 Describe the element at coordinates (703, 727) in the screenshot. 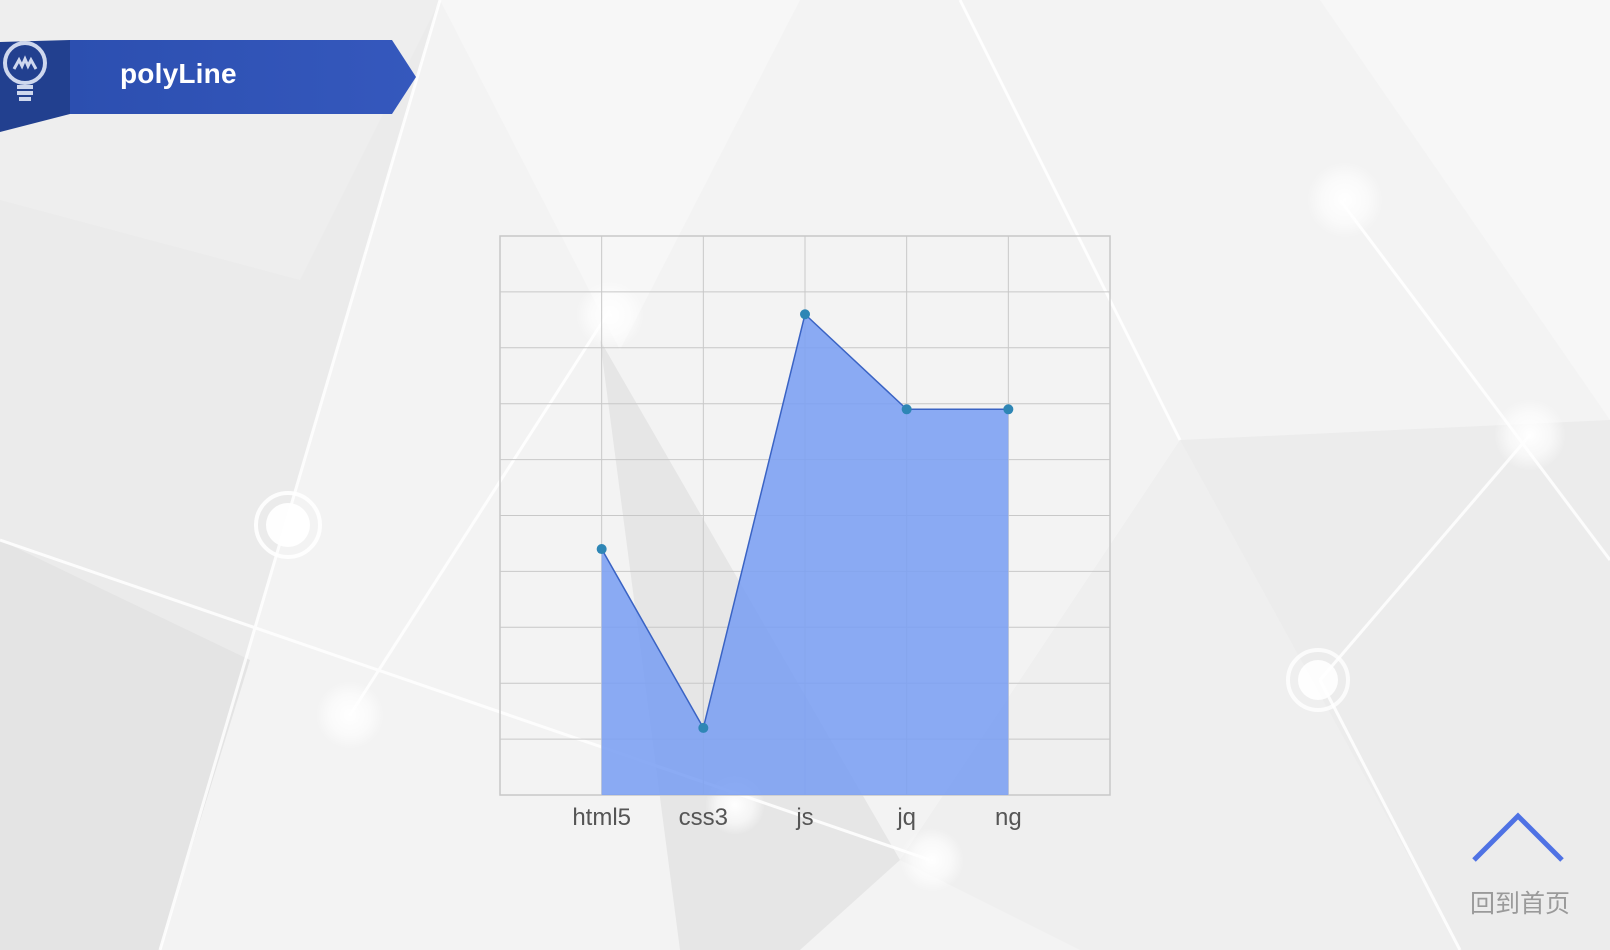

I see `data-point-css3` at that location.